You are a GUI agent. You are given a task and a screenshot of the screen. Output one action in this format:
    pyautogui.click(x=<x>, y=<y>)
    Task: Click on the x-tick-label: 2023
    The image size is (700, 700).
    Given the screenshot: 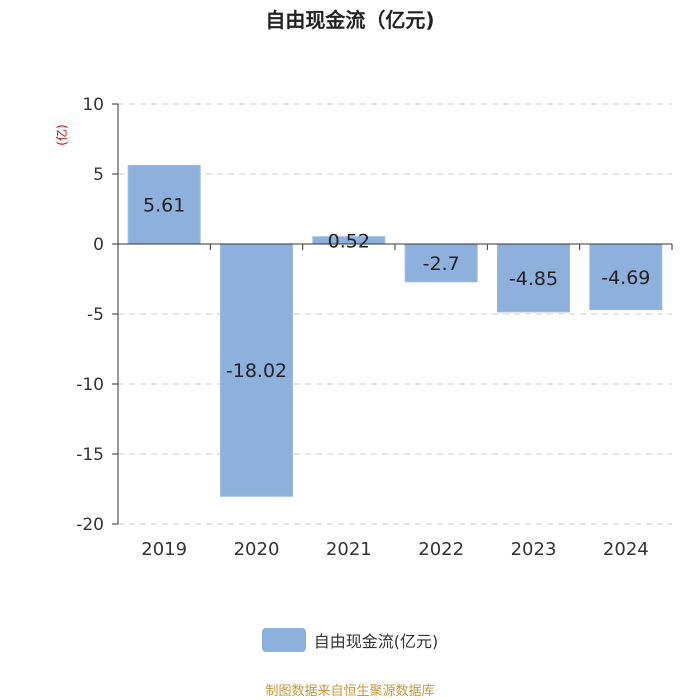 What is the action you would take?
    pyautogui.click(x=534, y=549)
    